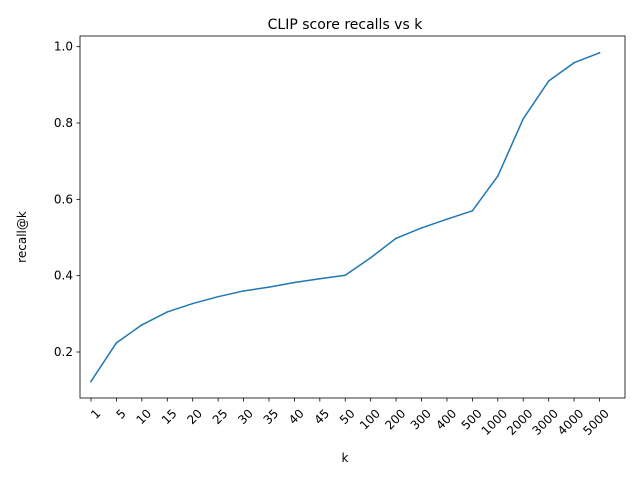 This screenshot has width=640, height=480. What do you see at coordinates (346, 25) in the screenshot?
I see `chart-title: CLIP score recalls vs k` at bounding box center [346, 25].